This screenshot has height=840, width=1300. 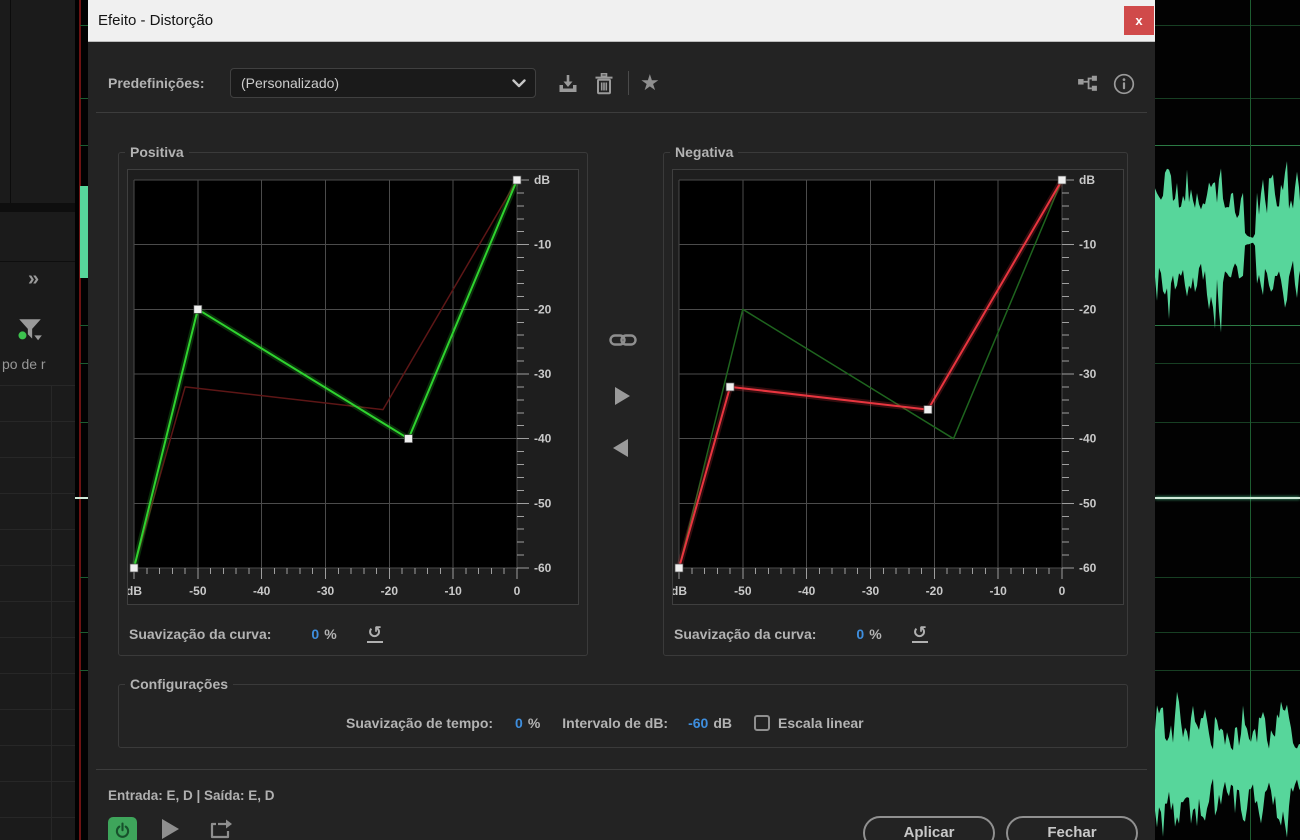 What do you see at coordinates (821, 723) in the screenshot?
I see `linear-scale-label: Escala linear` at bounding box center [821, 723].